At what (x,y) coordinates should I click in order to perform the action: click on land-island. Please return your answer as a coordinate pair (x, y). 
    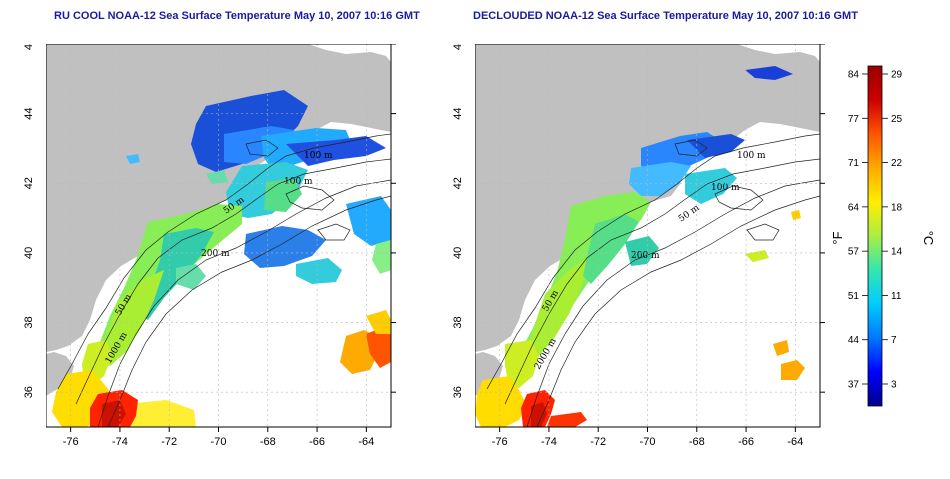
    Looking at the image, I should click on (60, 374).